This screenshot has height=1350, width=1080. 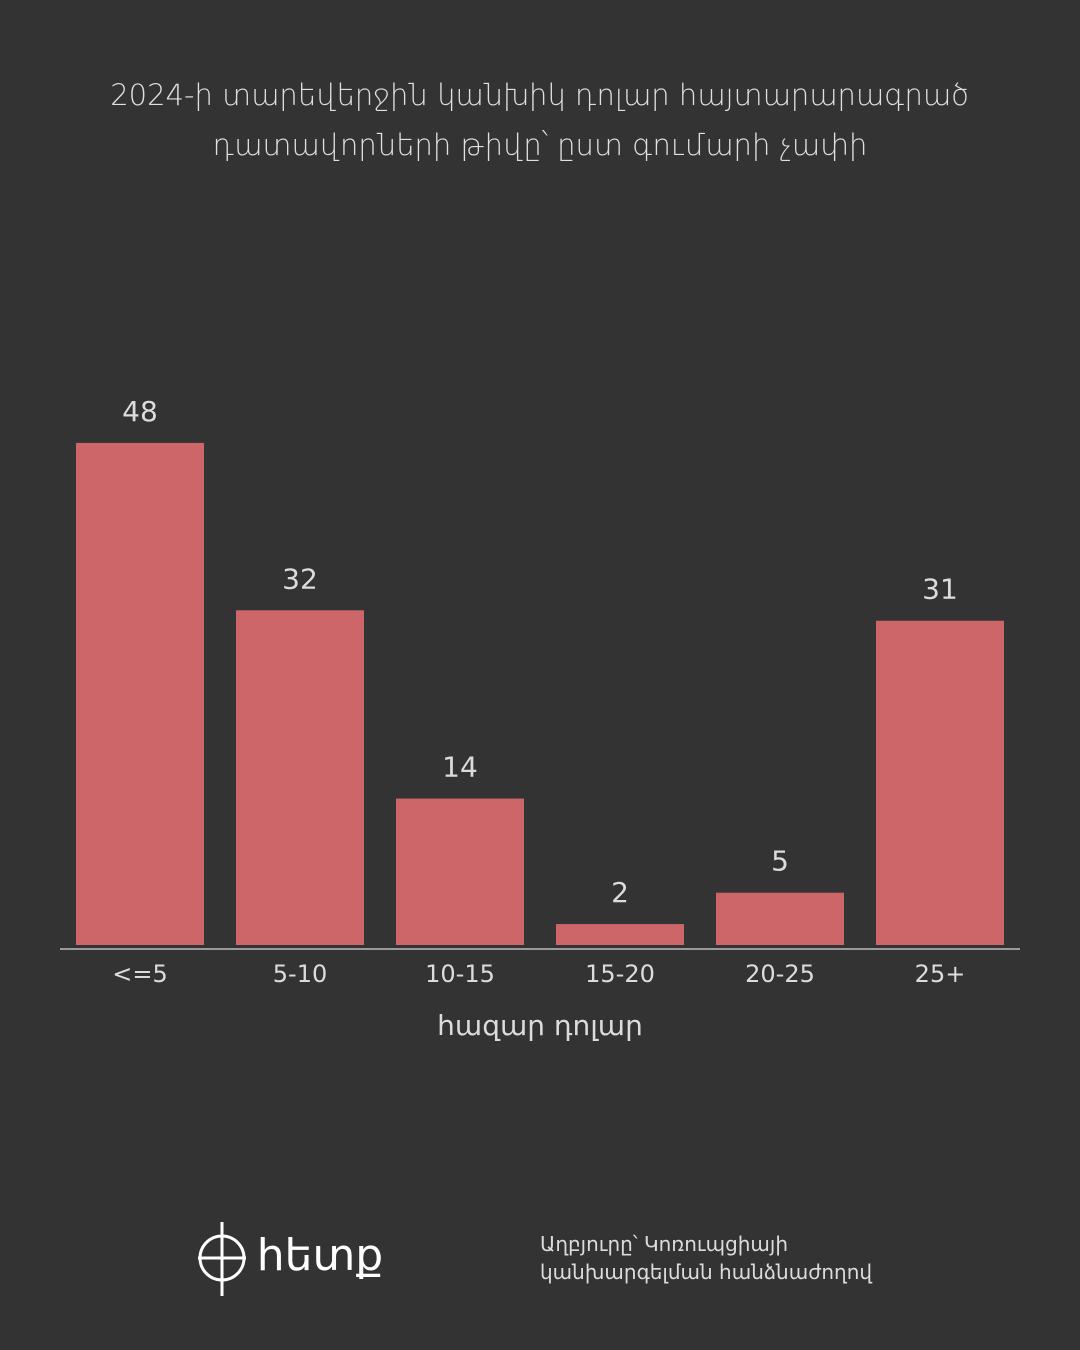 What do you see at coordinates (706, 1272) in the screenshot?
I see `source-line: կանխարգելման հանձնաժողով` at bounding box center [706, 1272].